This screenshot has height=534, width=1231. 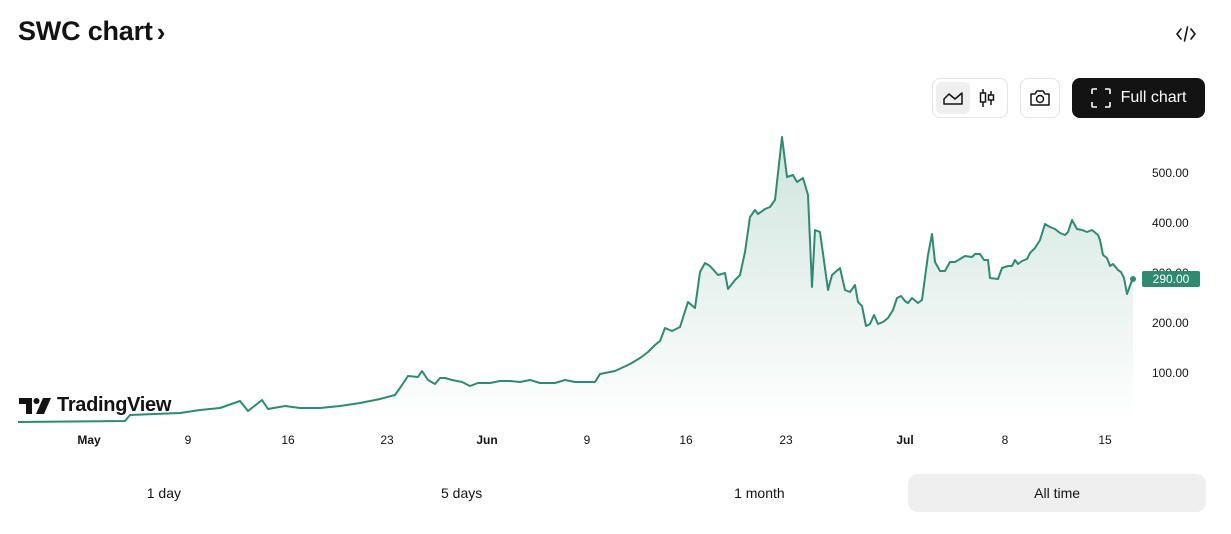 I want to click on last-price-dot, so click(x=1133, y=279).